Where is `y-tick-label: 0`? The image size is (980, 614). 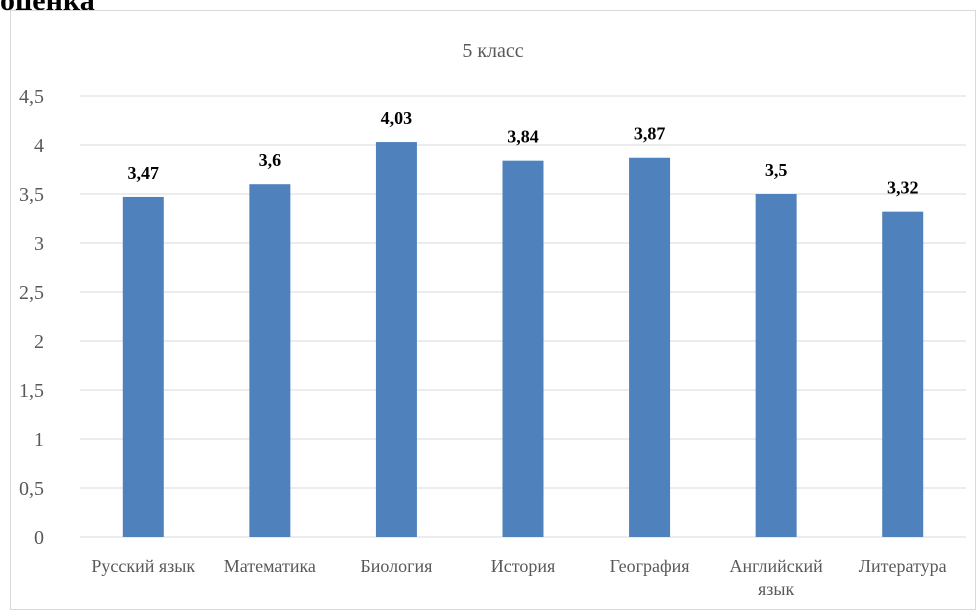
y-tick-label: 0 is located at coordinates (39, 538).